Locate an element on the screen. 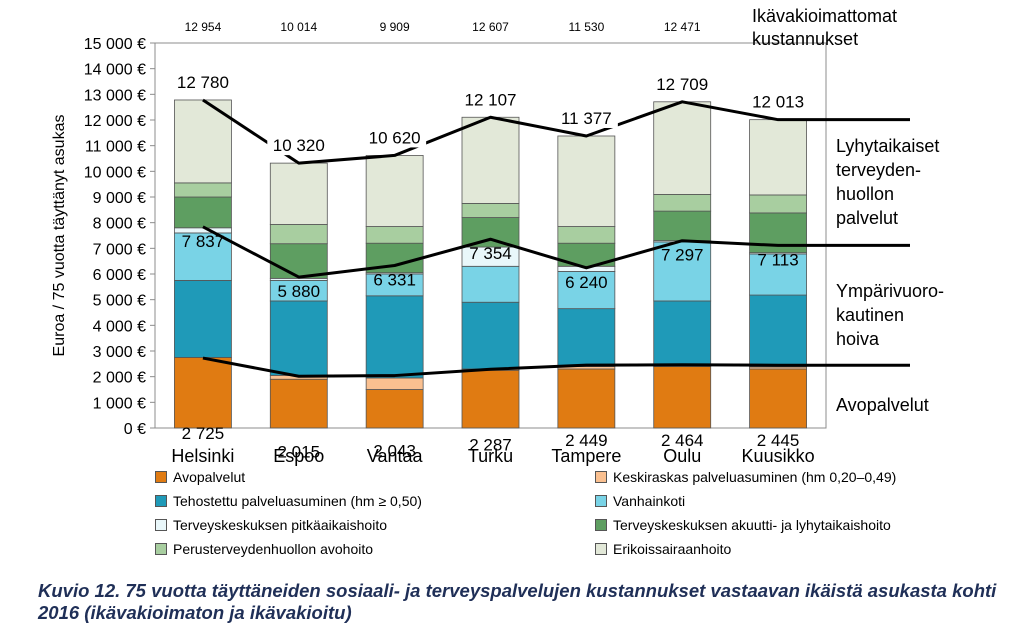 Image resolution: width=1023 pixels, height=628 pixels. adjusted-total-label: 12 107 is located at coordinates (491, 99).